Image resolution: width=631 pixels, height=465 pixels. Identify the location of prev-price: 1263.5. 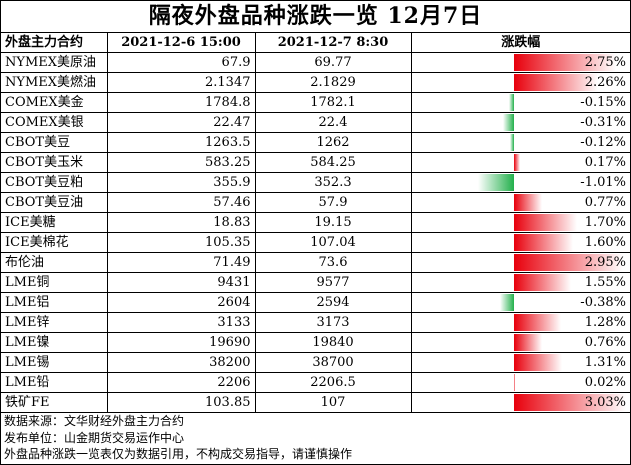
(181, 142).